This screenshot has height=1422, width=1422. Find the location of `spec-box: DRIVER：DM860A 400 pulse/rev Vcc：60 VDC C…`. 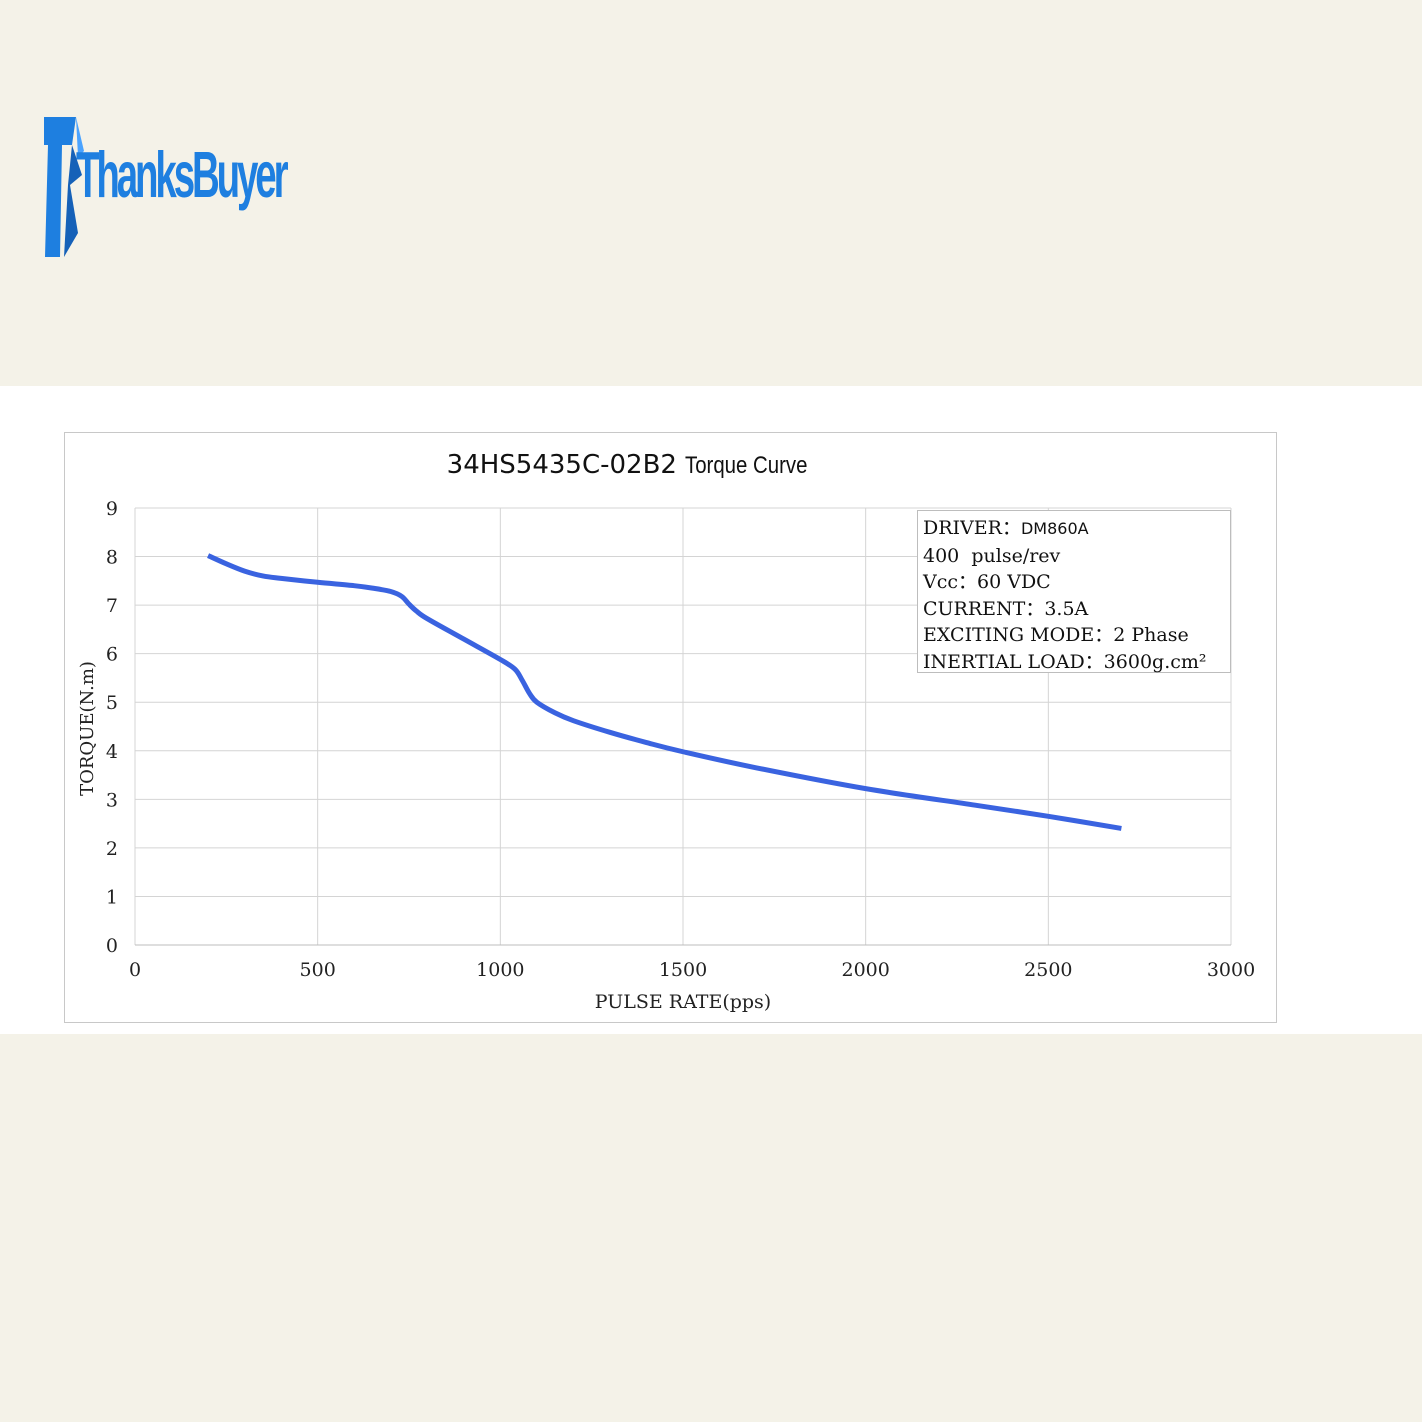

spec-box: DRIVER：DM860A 400 pulse/rev Vcc：60 VDC C… is located at coordinates (1074, 591).